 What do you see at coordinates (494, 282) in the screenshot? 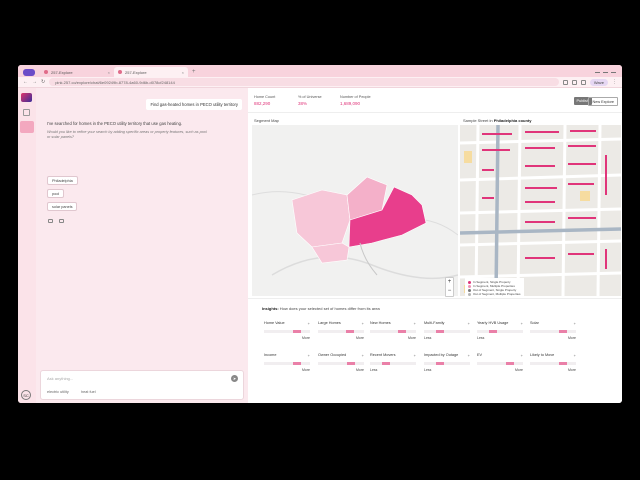
I see `legend-item: In Segment, Single Property` at bounding box center [494, 282].